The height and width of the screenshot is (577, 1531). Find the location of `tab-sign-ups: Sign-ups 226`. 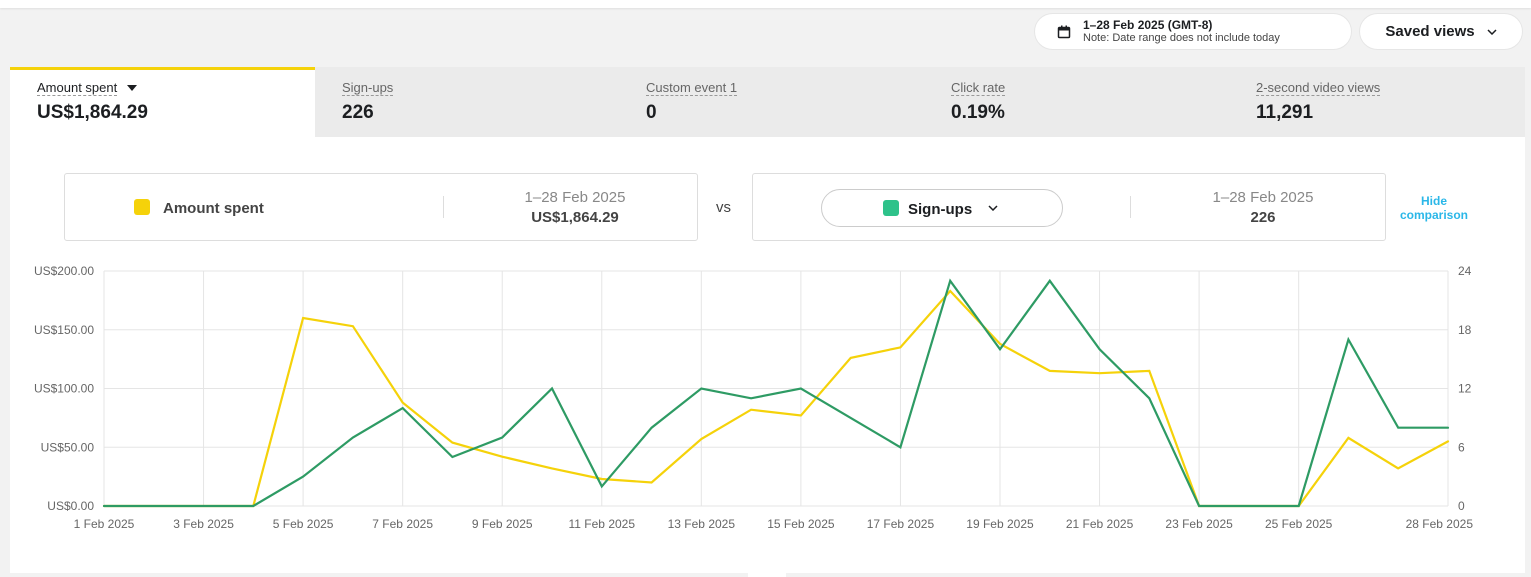

tab-sign-ups: Sign-ups 226 is located at coordinates (467, 102).